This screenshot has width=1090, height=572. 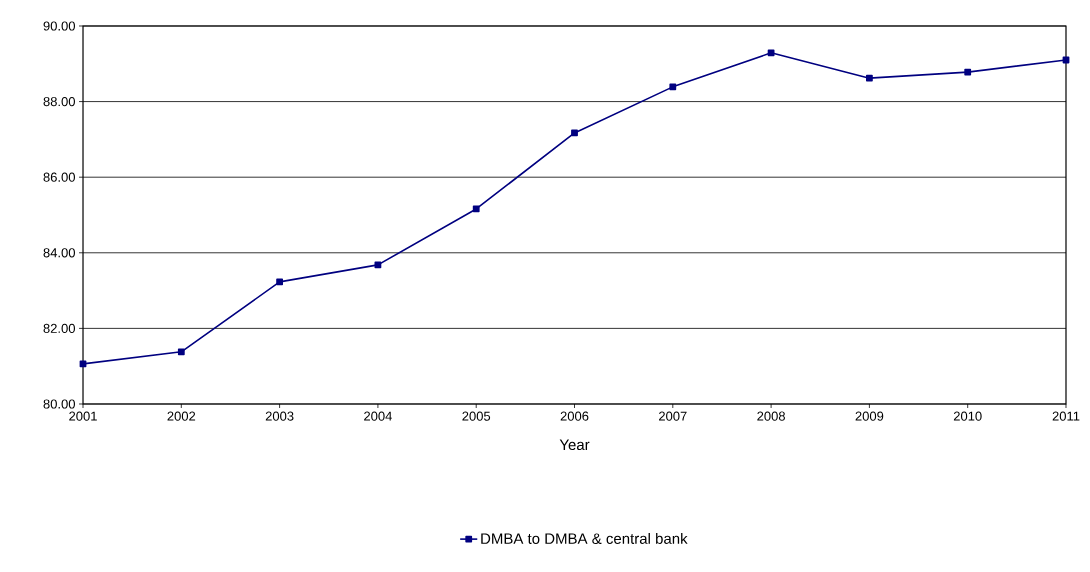 What do you see at coordinates (59, 253) in the screenshot?
I see `y-tick-label: 84.00` at bounding box center [59, 253].